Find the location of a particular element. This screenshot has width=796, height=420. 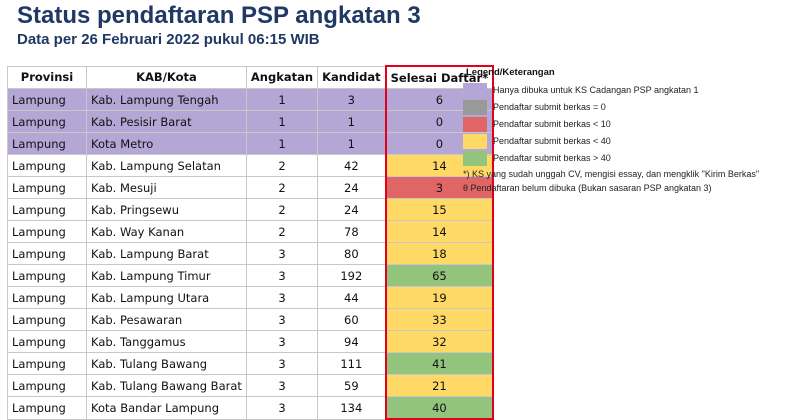

table-row: Lampung Kab. Lampung Barat 3 80 18 is located at coordinates (251, 253).